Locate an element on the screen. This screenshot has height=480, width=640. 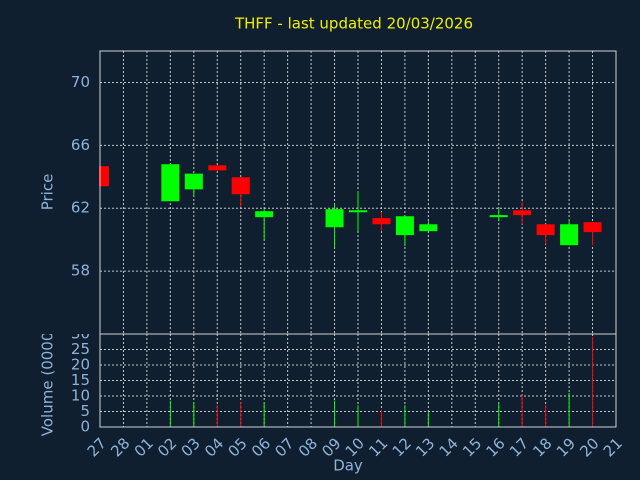
volume-axis-label: Volume (0000) is located at coordinates (48, 381).